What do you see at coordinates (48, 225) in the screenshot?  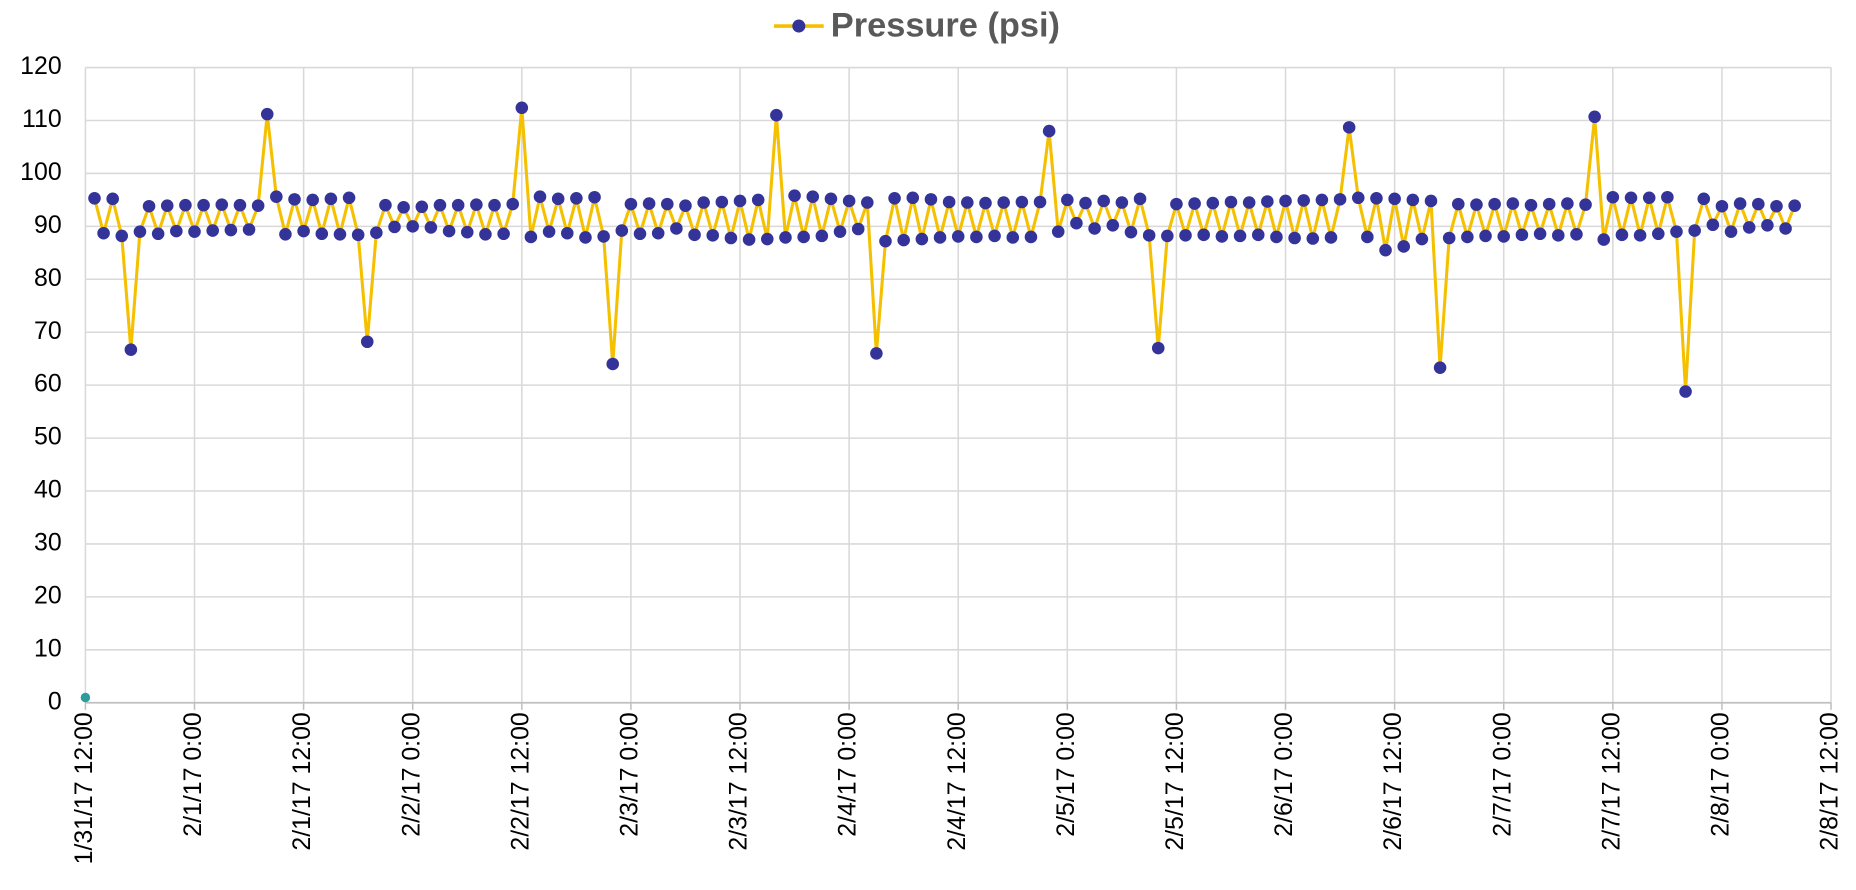 I see `y-tick-label: 90` at bounding box center [48, 225].